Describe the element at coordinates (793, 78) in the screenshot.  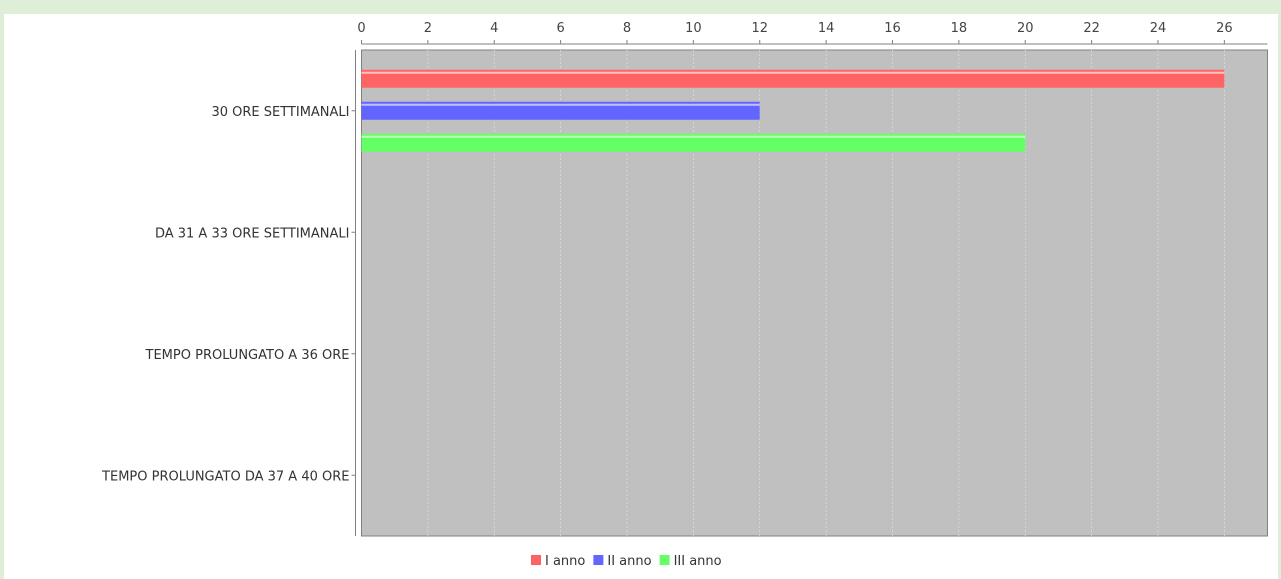
I see `bar-i-anno` at that location.